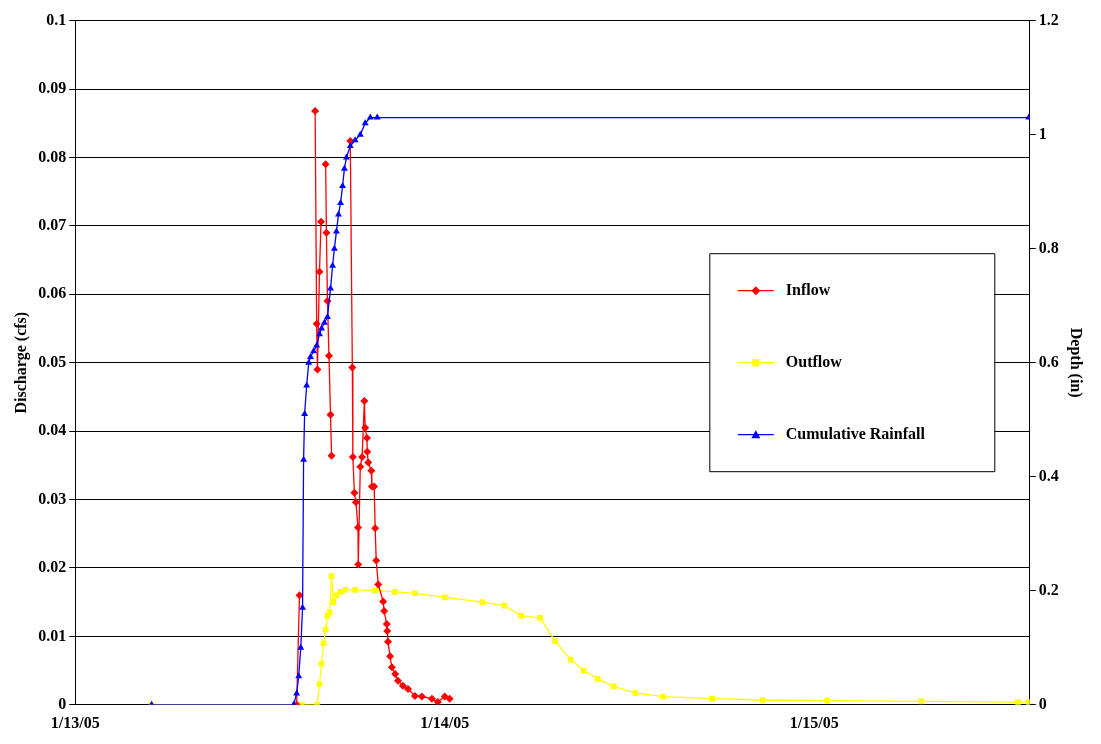  Describe the element at coordinates (52, 156) in the screenshot. I see `y-tick-label: 0.08` at that location.